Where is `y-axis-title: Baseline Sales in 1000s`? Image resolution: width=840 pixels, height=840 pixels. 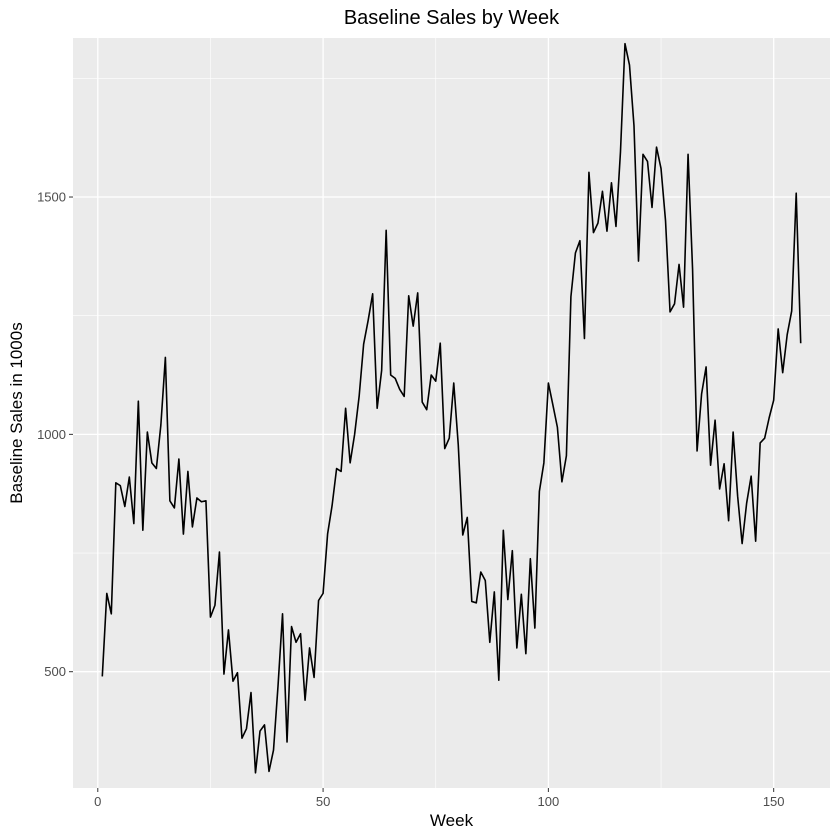 y-axis-title: Baseline Sales in 1000s is located at coordinates (16, 412).